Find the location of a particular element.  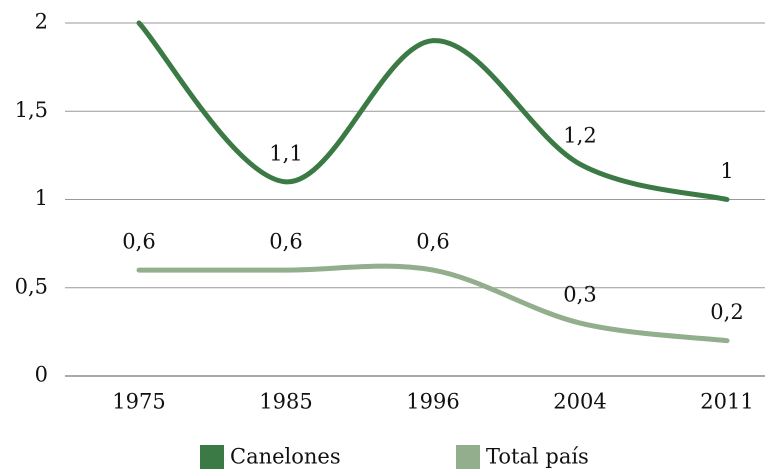

data-label: 0,3 is located at coordinates (579, 295).